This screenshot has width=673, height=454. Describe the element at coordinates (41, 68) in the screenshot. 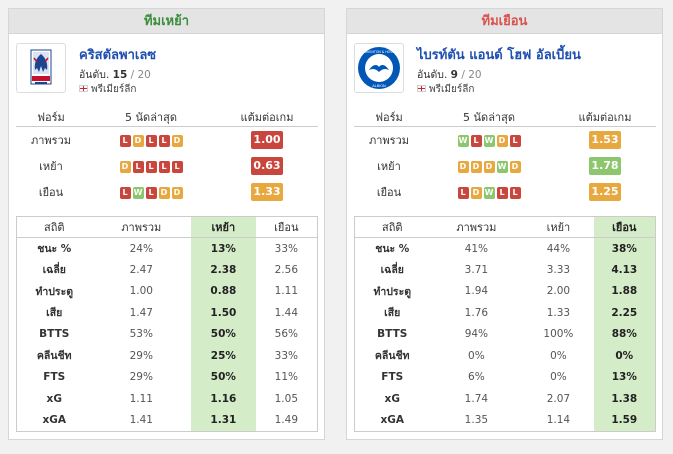

I see `crystal-palace-logo-icon` at that location.